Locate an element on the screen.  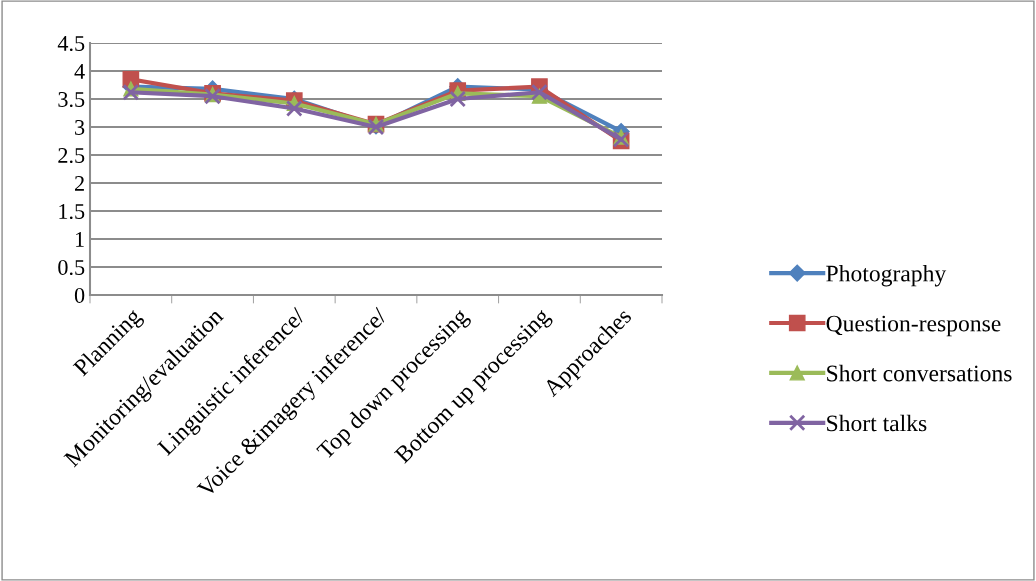
legend-label: Short conversations is located at coordinates (919, 373).